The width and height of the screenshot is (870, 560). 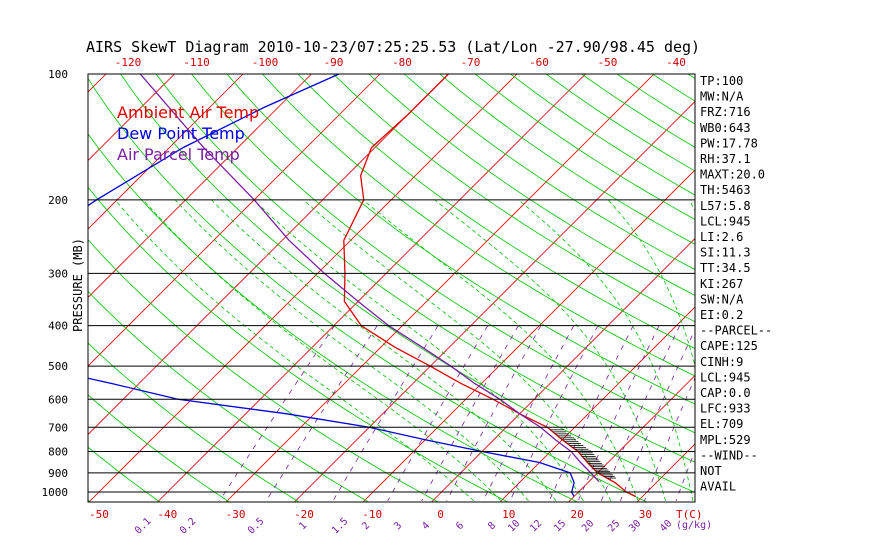 I want to click on top-temp-tick-label: -80, so click(x=402, y=62).